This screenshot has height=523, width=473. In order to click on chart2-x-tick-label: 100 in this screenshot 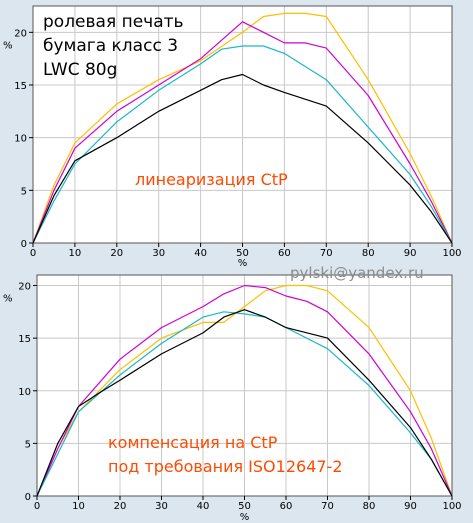, I will do `click(451, 506)`.